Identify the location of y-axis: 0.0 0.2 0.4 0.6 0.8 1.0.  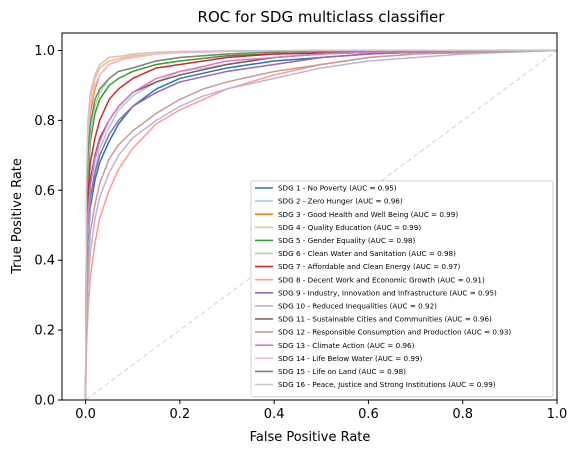
(48, 226).